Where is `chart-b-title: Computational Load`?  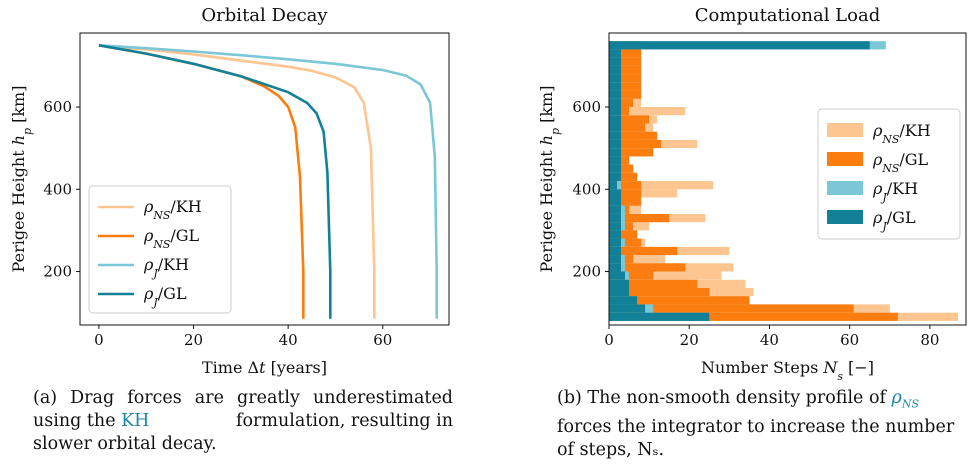 chart-b-title: Computational Load is located at coordinates (787, 15).